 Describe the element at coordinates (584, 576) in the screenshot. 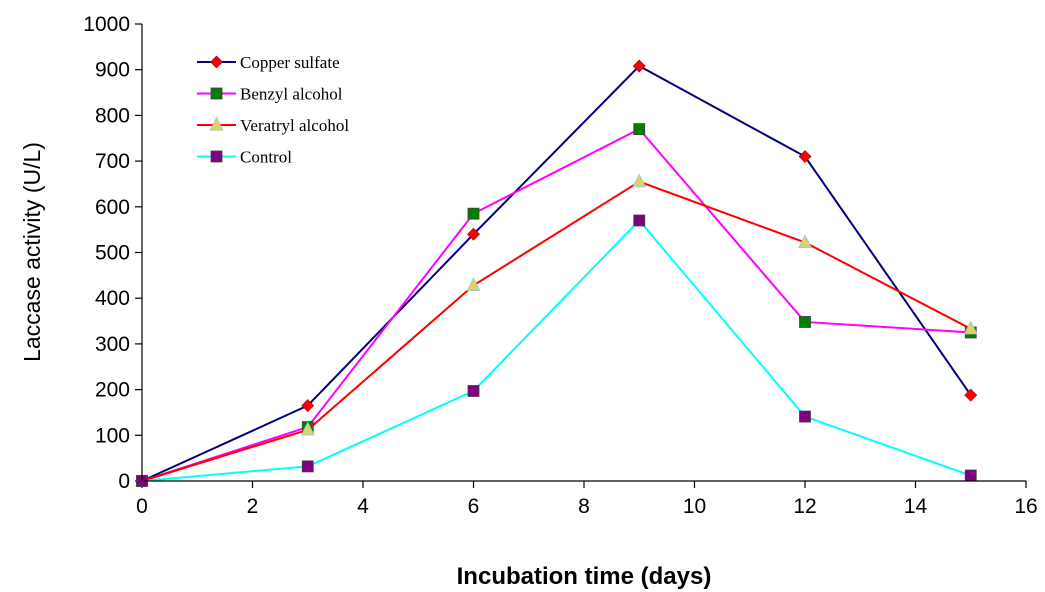

I see `x-axis-title: Incubation time (days)` at that location.